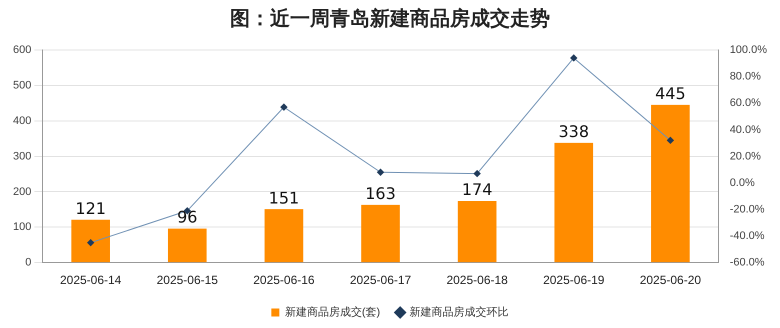 The height and width of the screenshot is (328, 780). I want to click on data-label: 121, so click(90, 208).